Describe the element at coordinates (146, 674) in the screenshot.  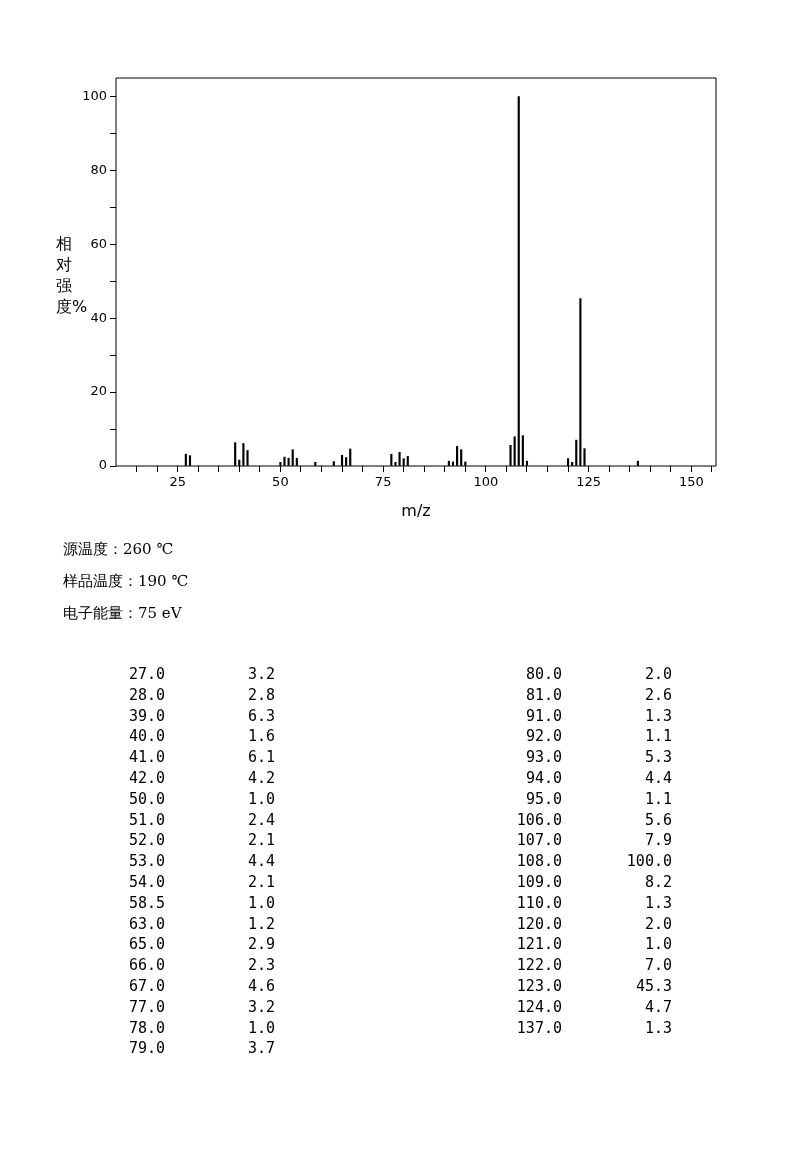
I see `text: 27.0` at that location.